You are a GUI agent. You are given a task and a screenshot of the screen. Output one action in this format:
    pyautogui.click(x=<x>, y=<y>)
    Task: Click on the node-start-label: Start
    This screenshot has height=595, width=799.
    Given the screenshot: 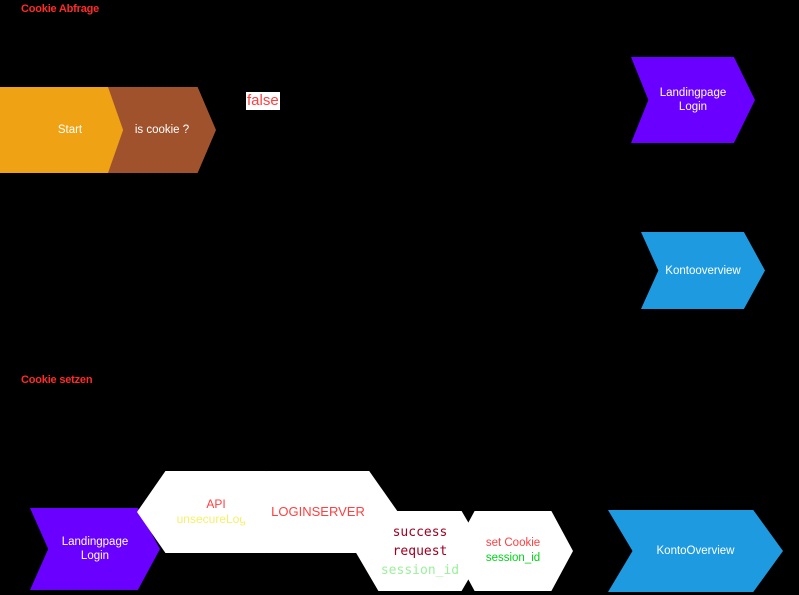 What is the action you would take?
    pyautogui.click(x=70, y=130)
    